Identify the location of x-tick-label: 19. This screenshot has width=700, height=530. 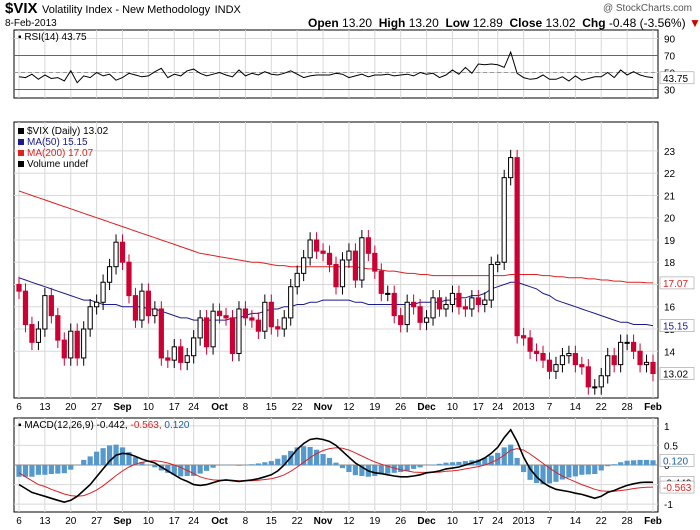
(375, 407).